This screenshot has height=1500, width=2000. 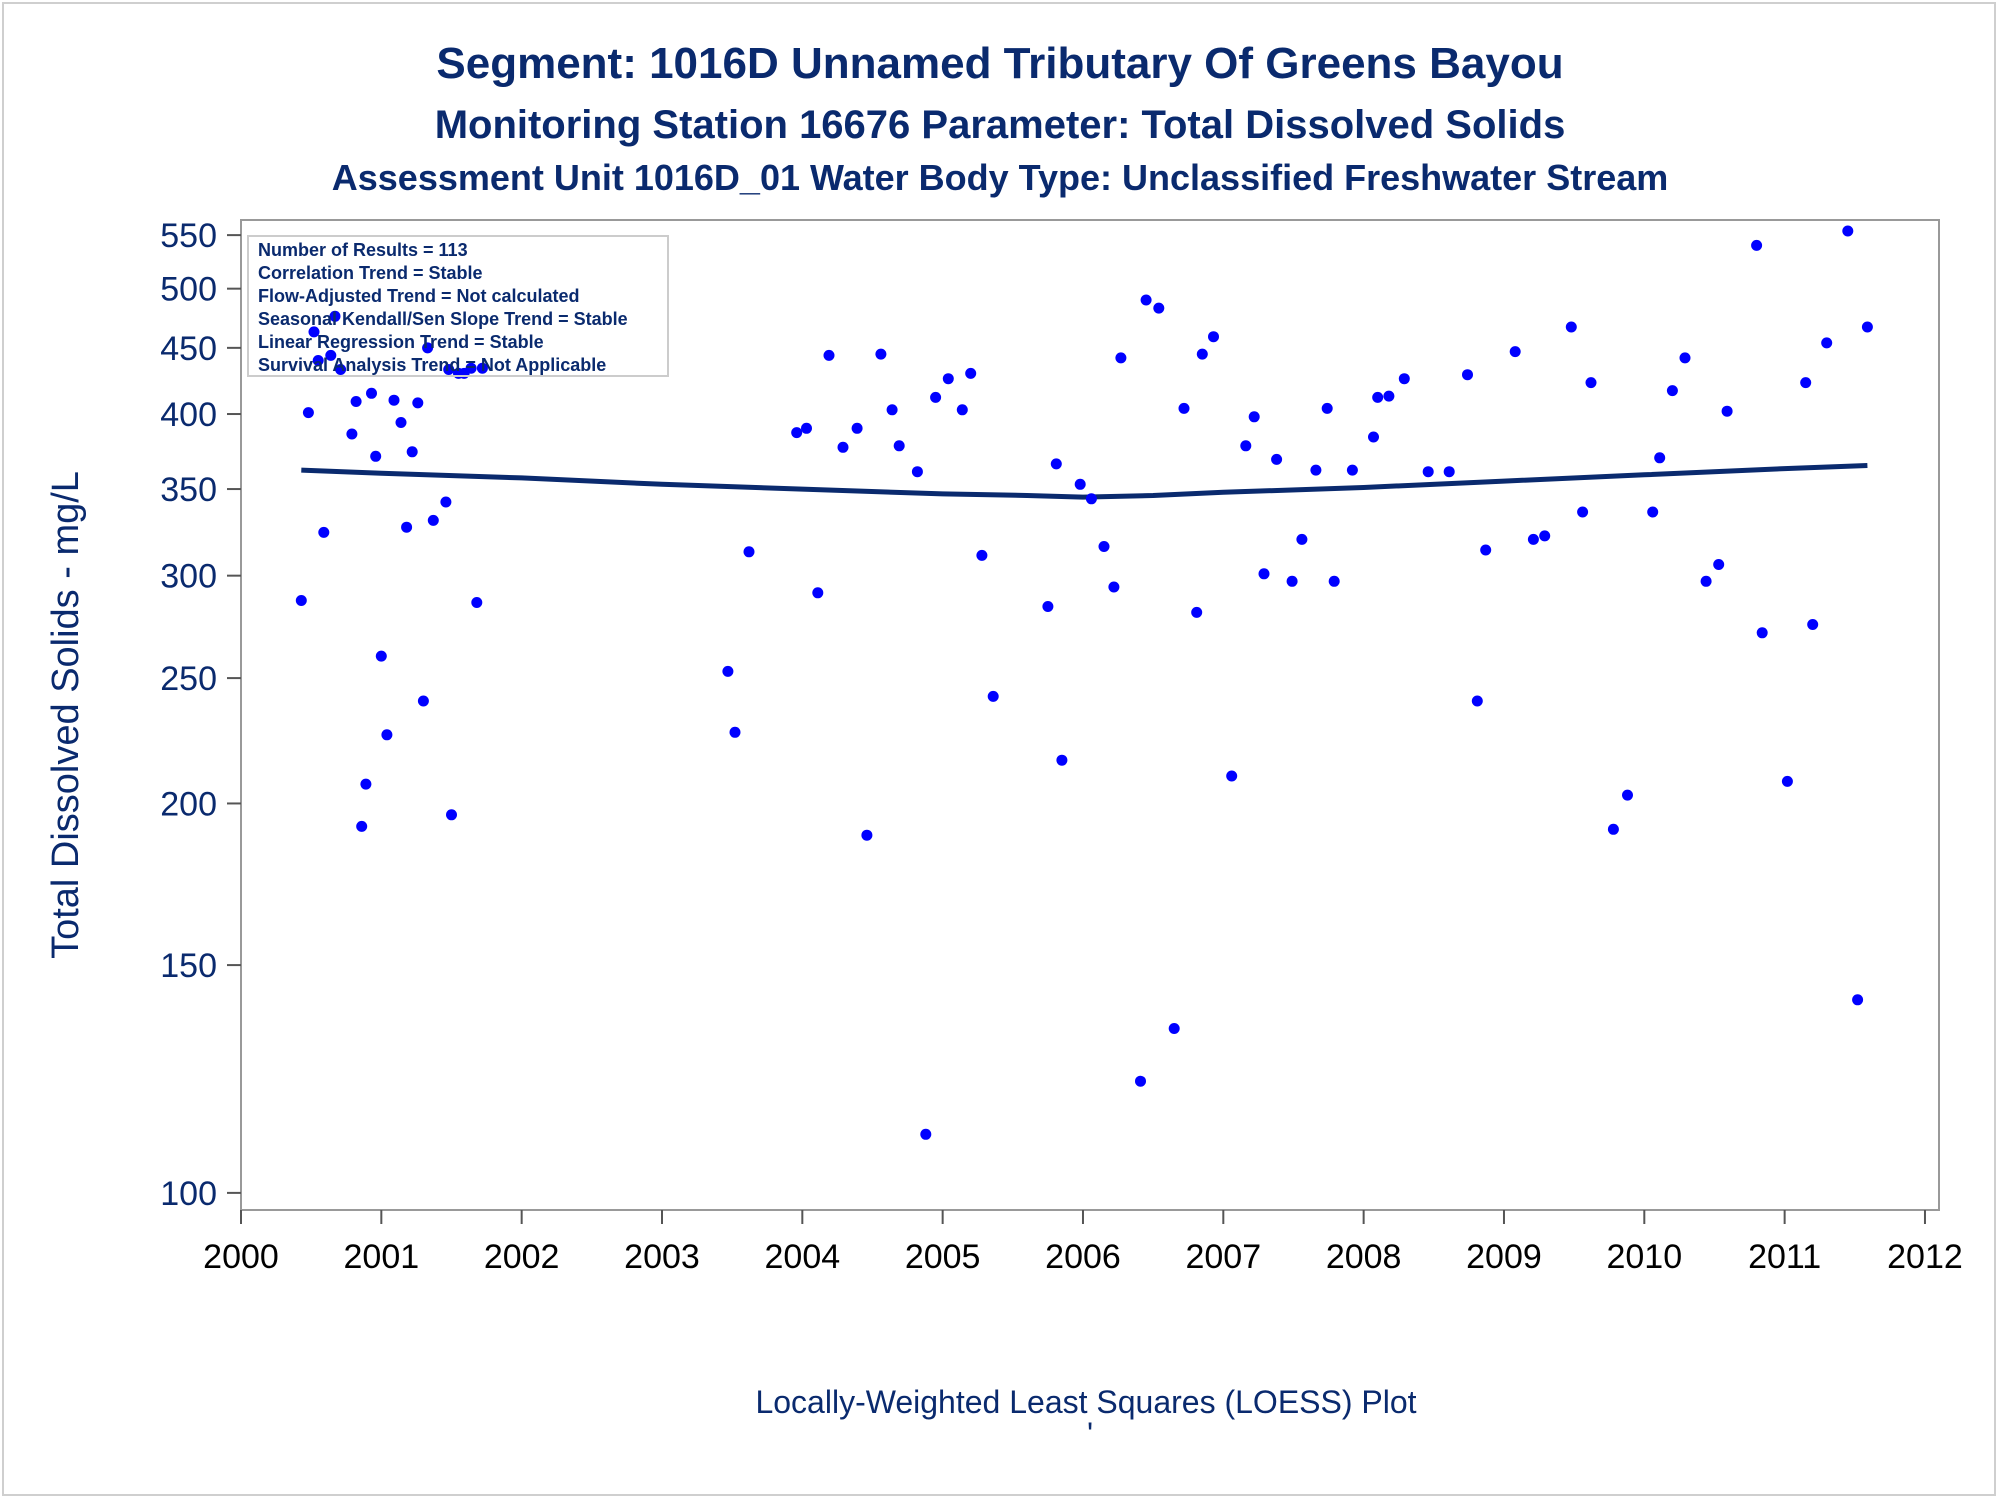 I want to click on y-tick-label: 300, so click(x=188, y=577).